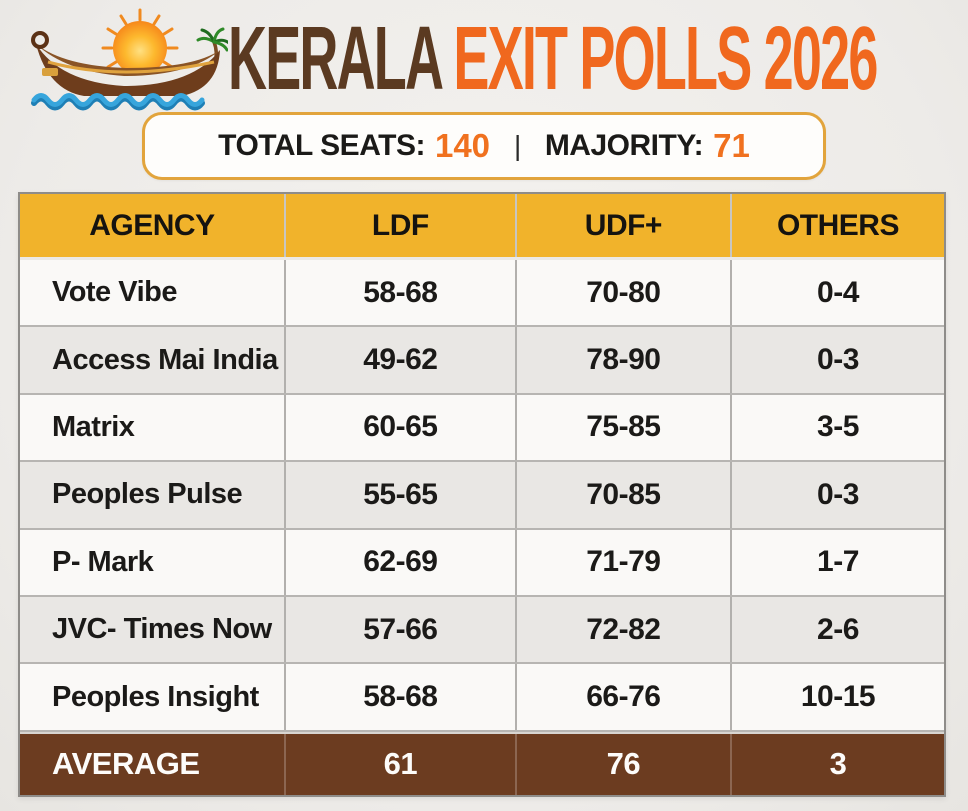  I want to click on table-average-row: AVERAGE 61 76 3, so click(482, 763).